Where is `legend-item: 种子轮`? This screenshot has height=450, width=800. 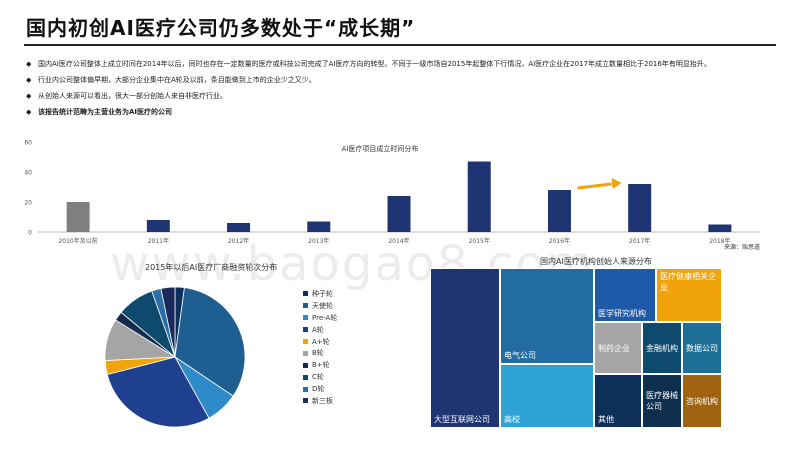 legend-item: 种子轮 is located at coordinates (320, 294).